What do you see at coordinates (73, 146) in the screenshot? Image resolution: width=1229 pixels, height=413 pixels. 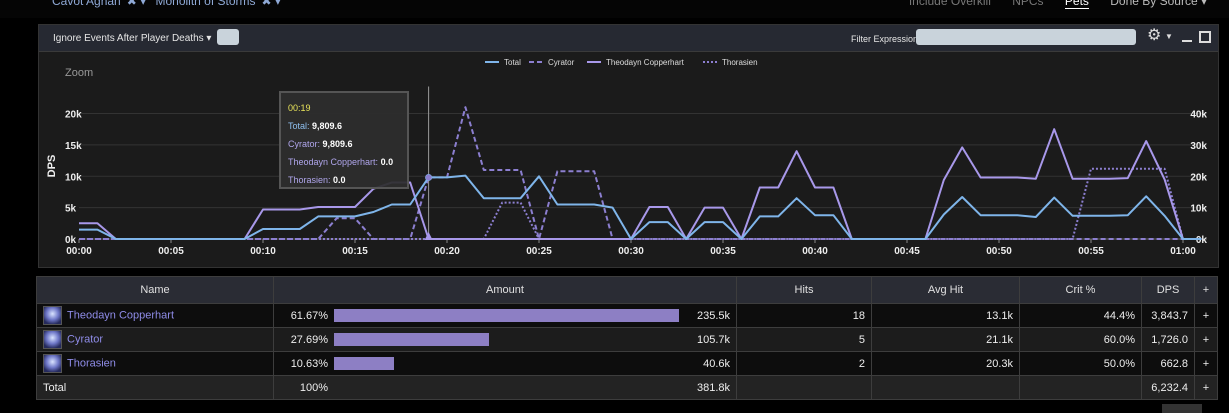 I see `left-tick-label: 15k` at bounding box center [73, 146].